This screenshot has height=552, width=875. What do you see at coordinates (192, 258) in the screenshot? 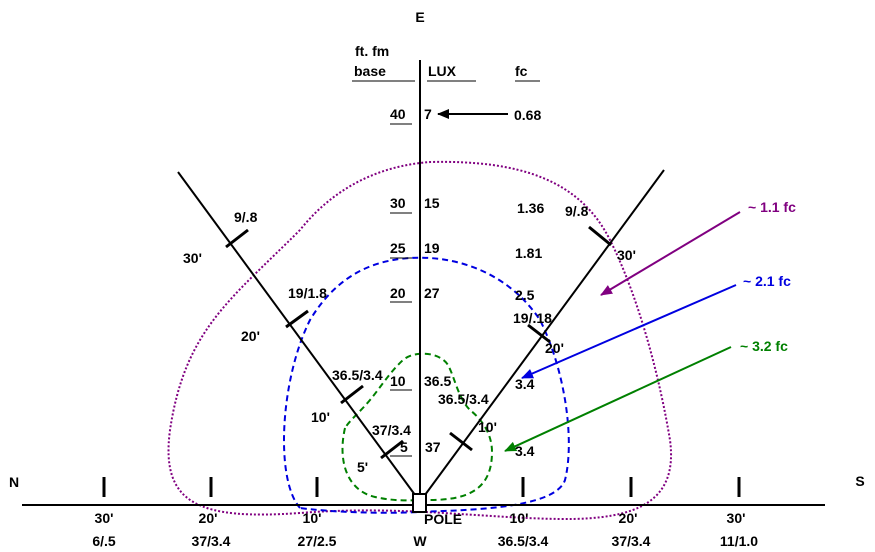
I see `left-diagonal-distance: 30'` at bounding box center [192, 258].